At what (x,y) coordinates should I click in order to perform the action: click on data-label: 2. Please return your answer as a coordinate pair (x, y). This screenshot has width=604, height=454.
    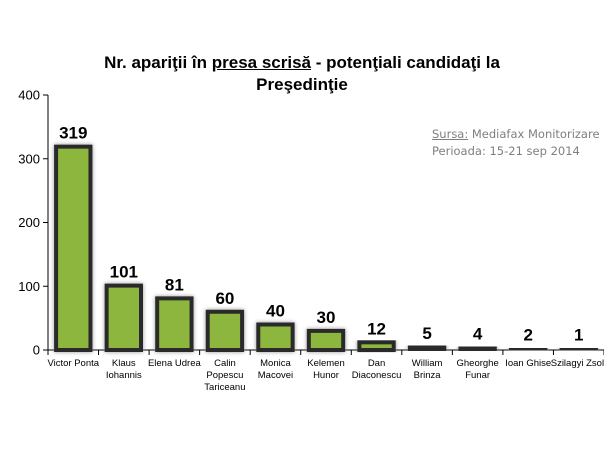
    Looking at the image, I should click on (527, 335).